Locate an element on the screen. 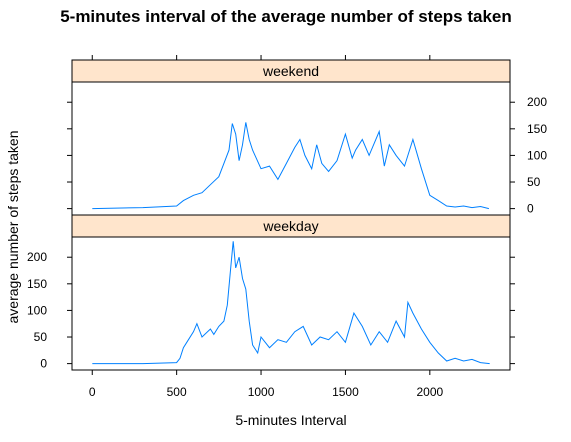 This screenshot has width=571, height=442. x-tick-label-2: 1000 is located at coordinates (261, 392).